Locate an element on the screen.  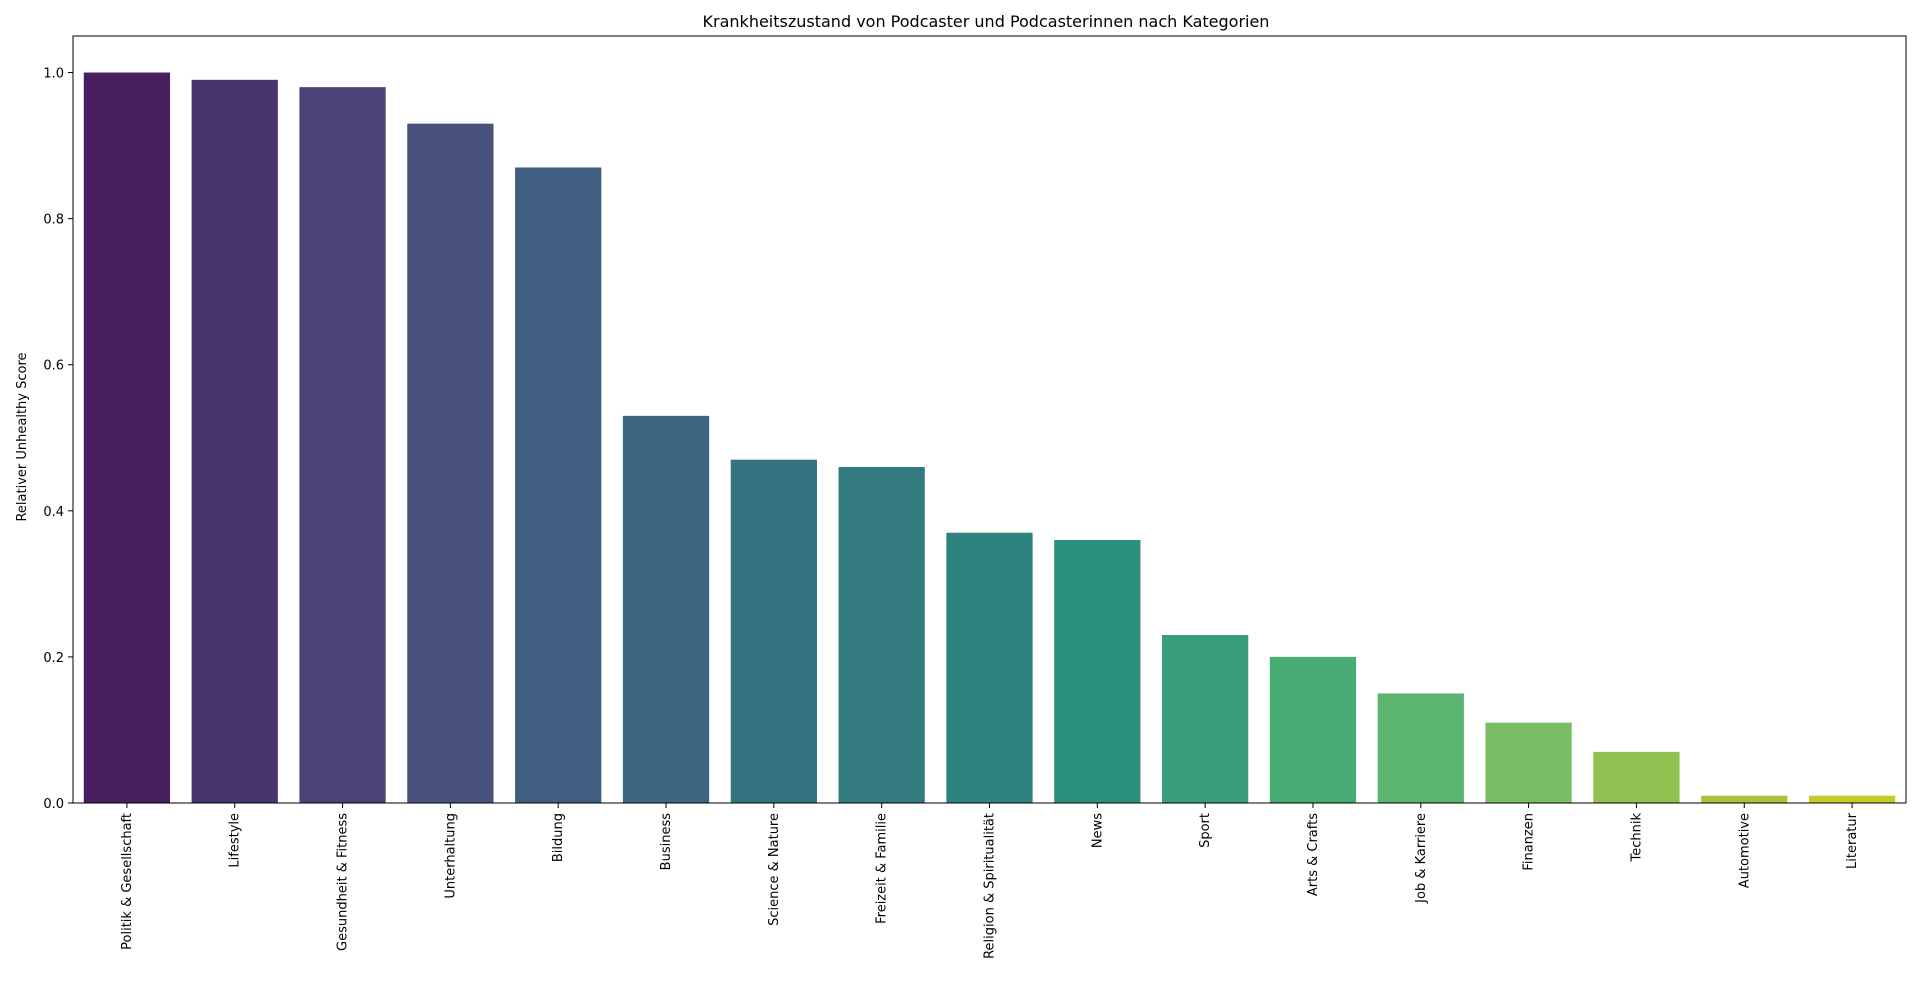
x-tick-label-1: Lifestyle is located at coordinates (235, 840).